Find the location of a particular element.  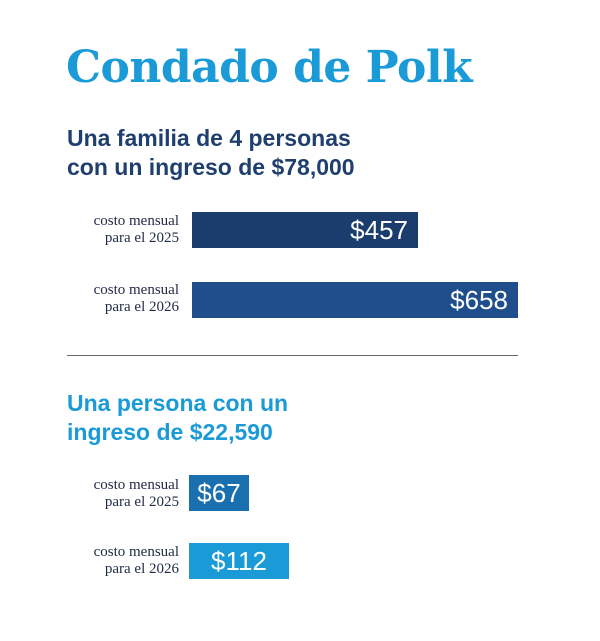

section-divider is located at coordinates (292, 355).